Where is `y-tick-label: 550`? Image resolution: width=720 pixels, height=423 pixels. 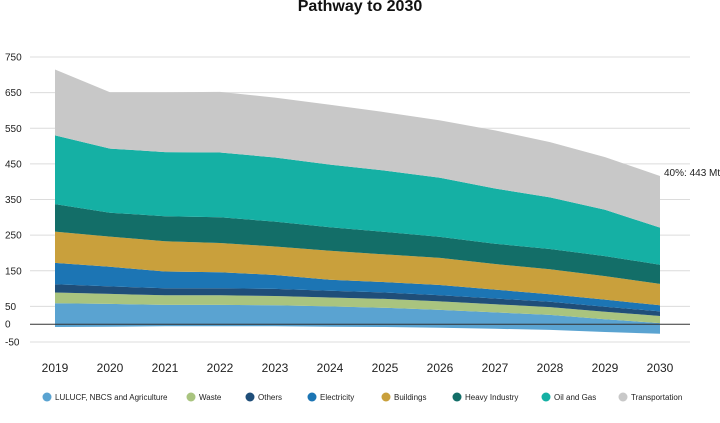 y-tick-label: 550 is located at coordinates (13, 129).